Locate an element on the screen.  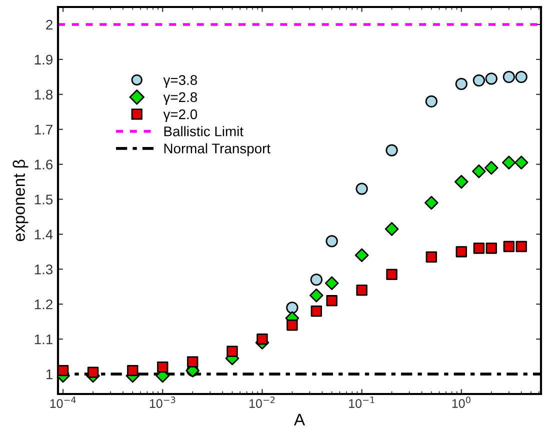
y-tick-label: 2 is located at coordinates (49, 25).